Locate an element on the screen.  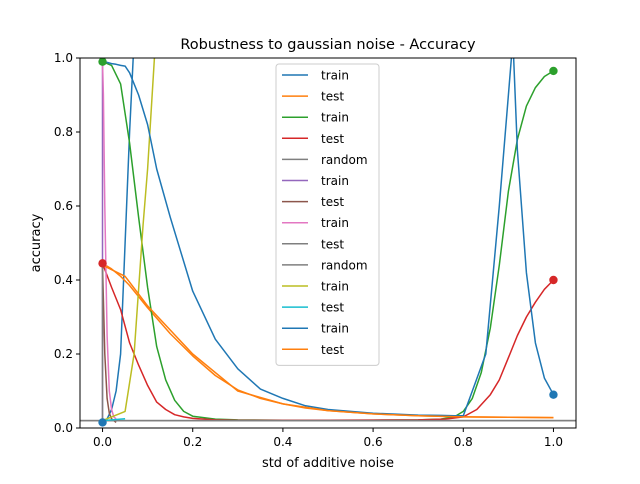
y-axis-label: accuracy is located at coordinates (36, 242).